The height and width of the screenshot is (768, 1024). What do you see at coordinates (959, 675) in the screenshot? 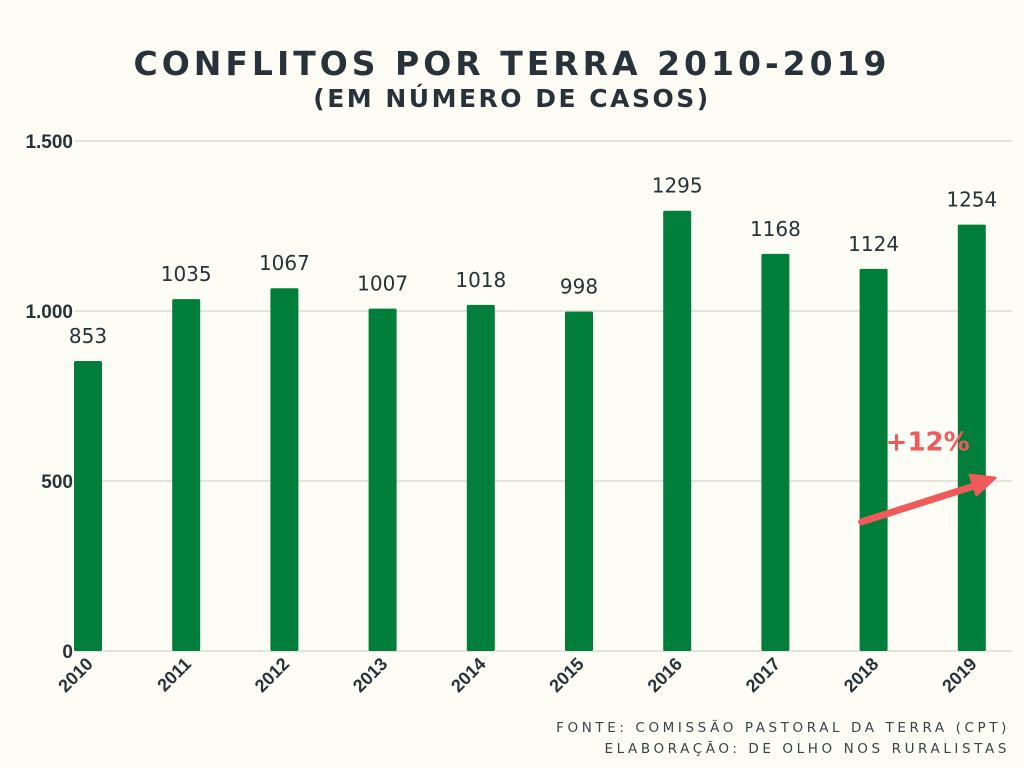
I see `x-tick-label: 2019` at bounding box center [959, 675].